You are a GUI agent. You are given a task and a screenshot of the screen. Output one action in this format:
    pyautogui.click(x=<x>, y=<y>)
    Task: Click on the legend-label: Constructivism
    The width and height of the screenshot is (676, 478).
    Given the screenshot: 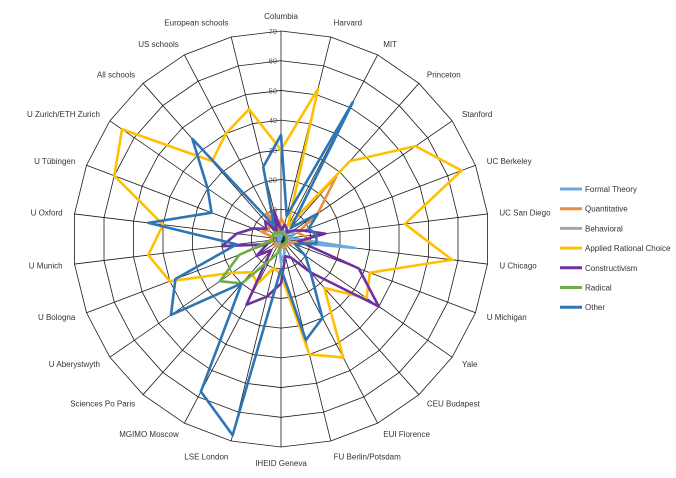 What is the action you would take?
    pyautogui.click(x=611, y=268)
    